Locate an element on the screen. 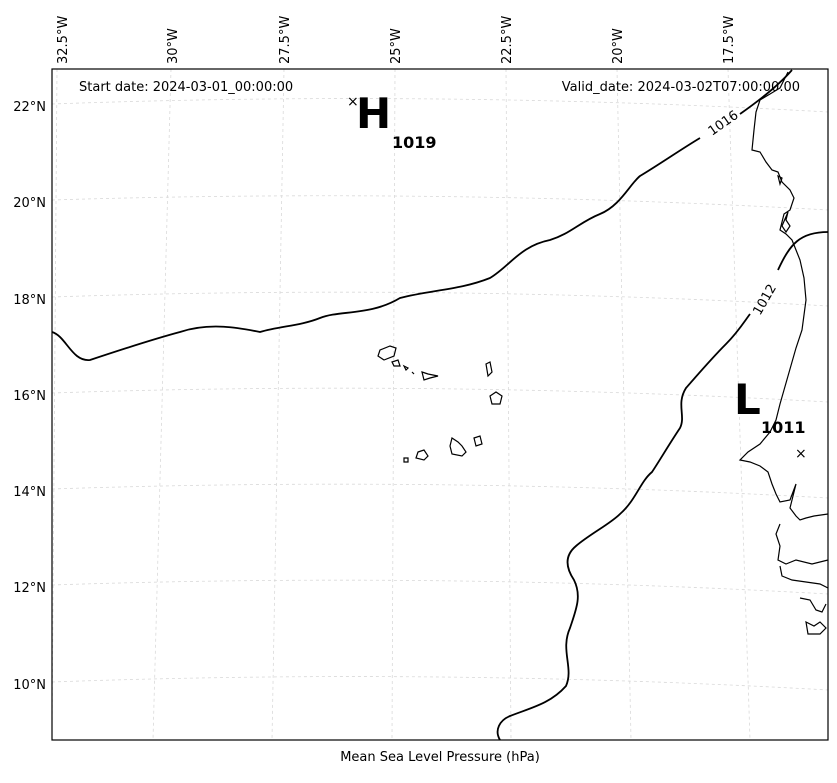 The height and width of the screenshot is (783, 837). high-value: 1019 is located at coordinates (414, 142).